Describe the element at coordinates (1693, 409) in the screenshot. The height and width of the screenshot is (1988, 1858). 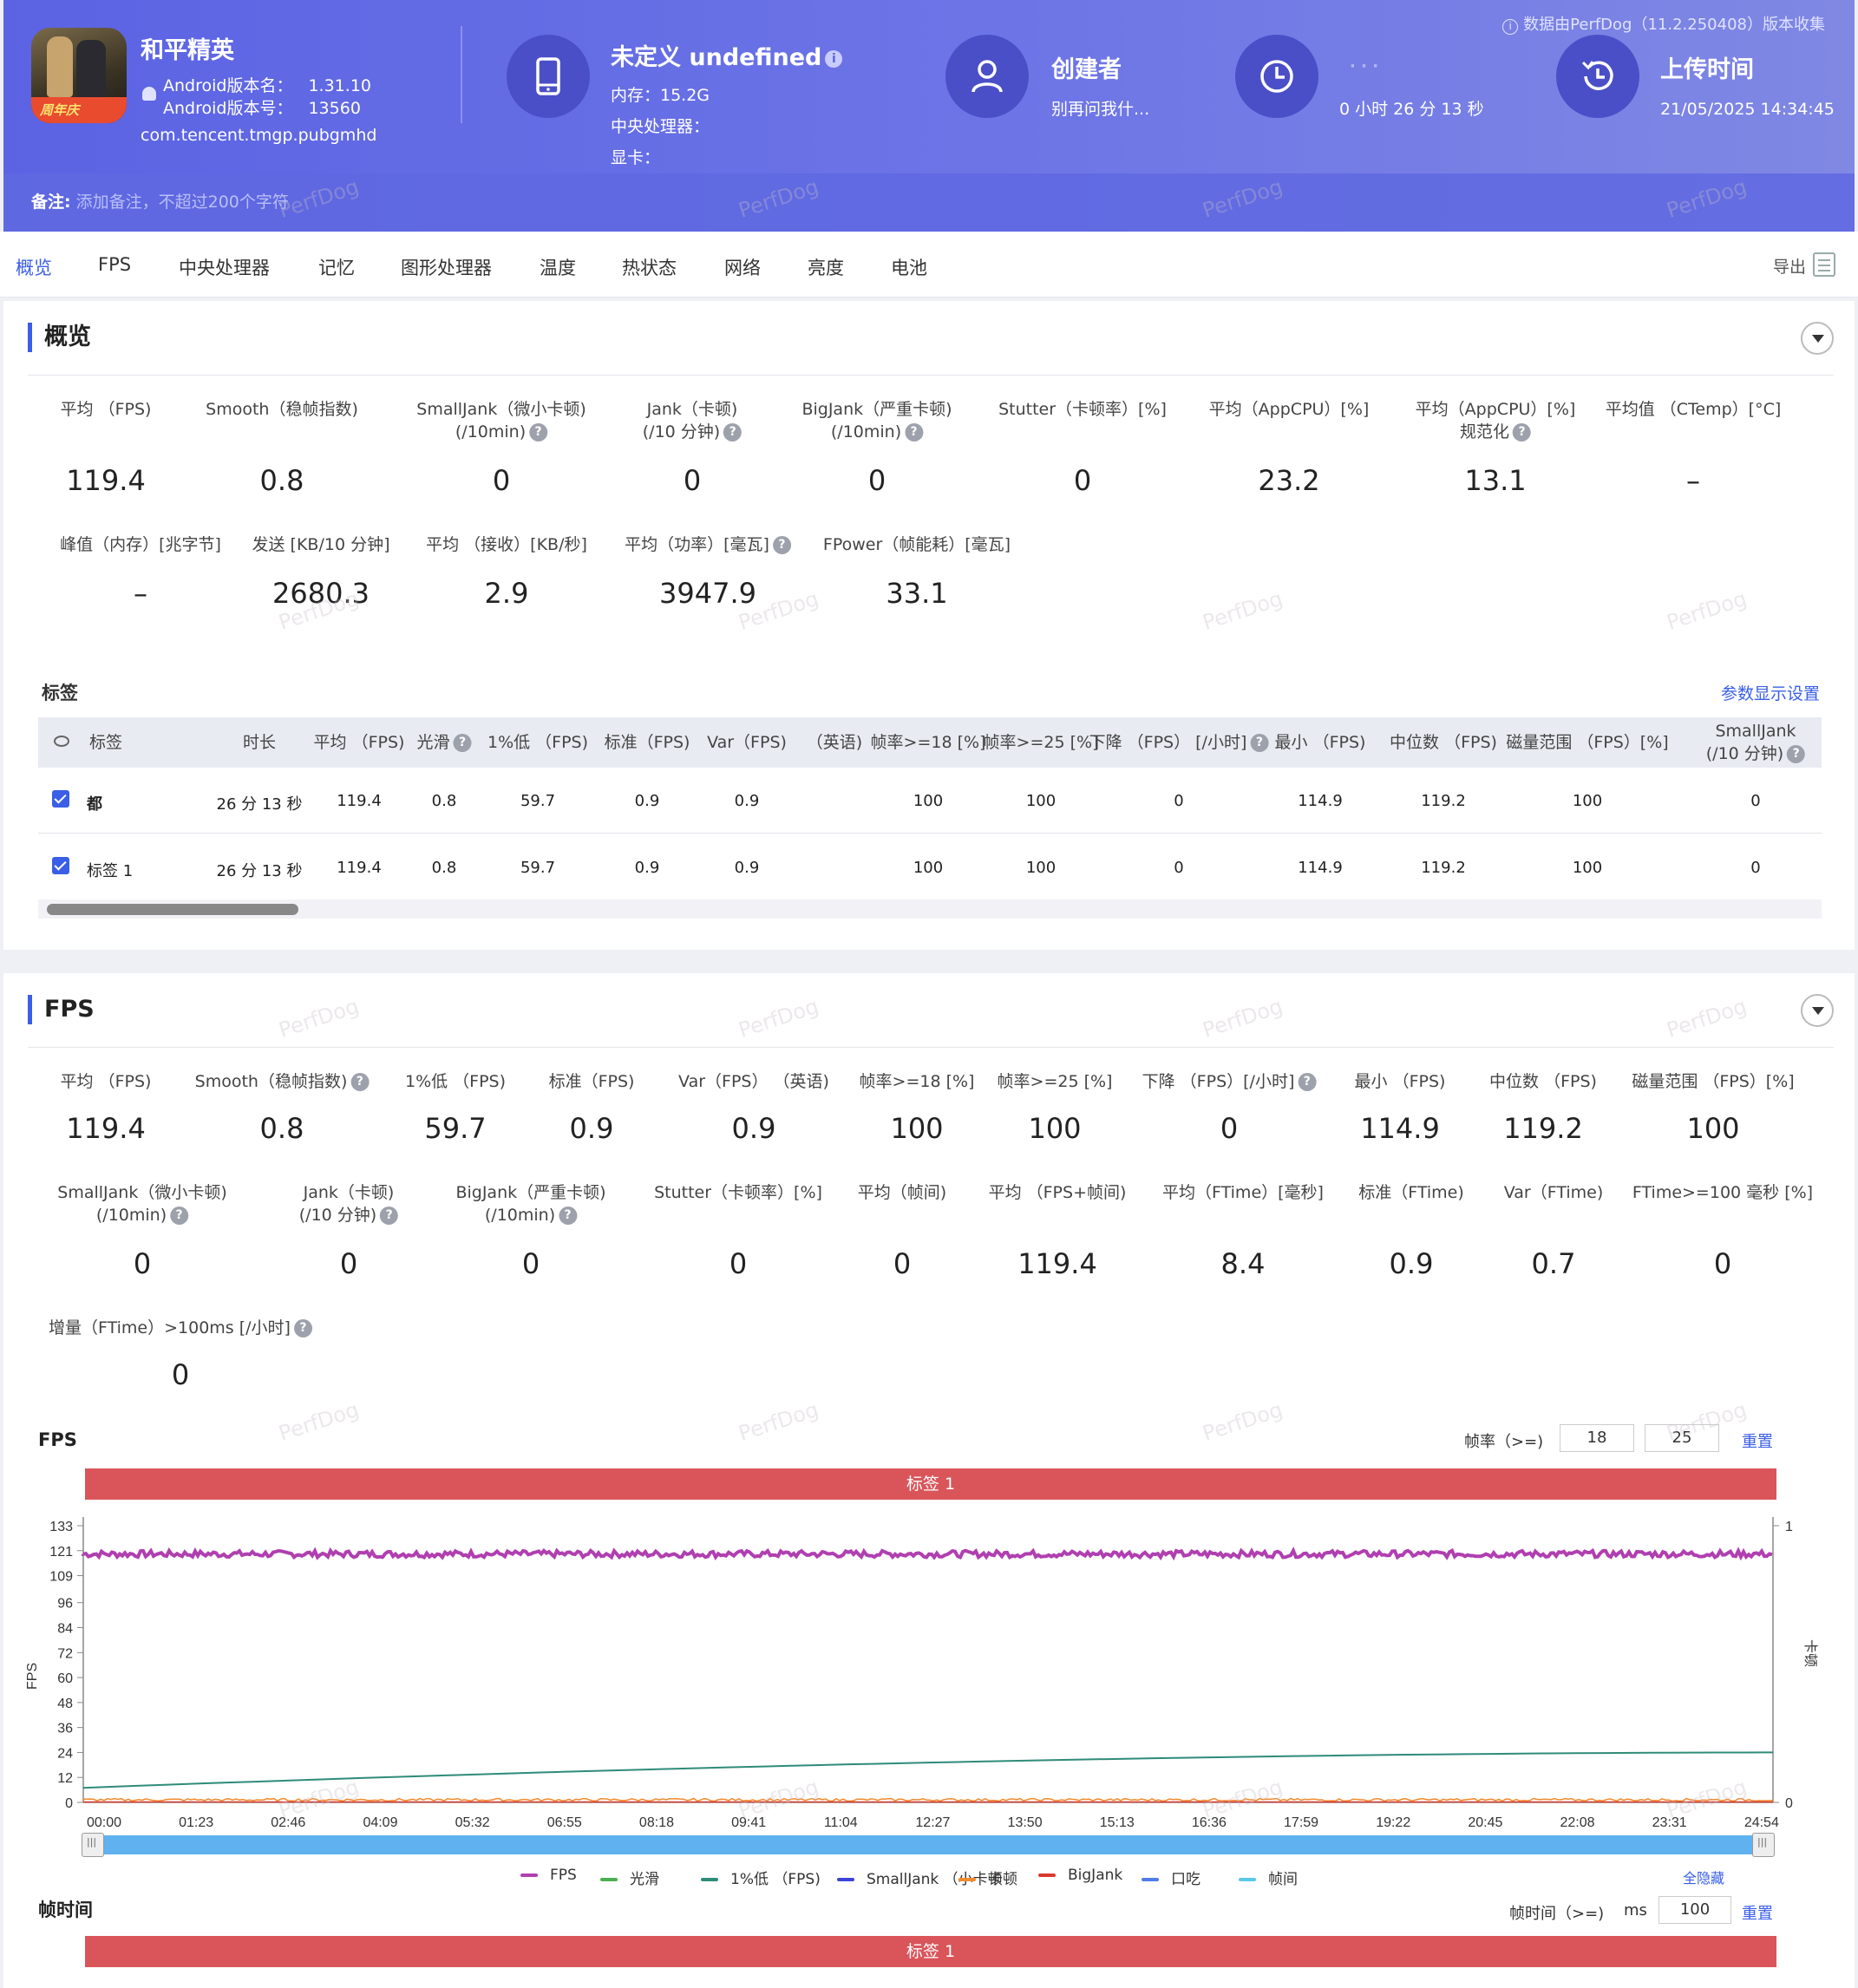
I see `metric-label: 平均值 （CTemp）[°C]` at that location.